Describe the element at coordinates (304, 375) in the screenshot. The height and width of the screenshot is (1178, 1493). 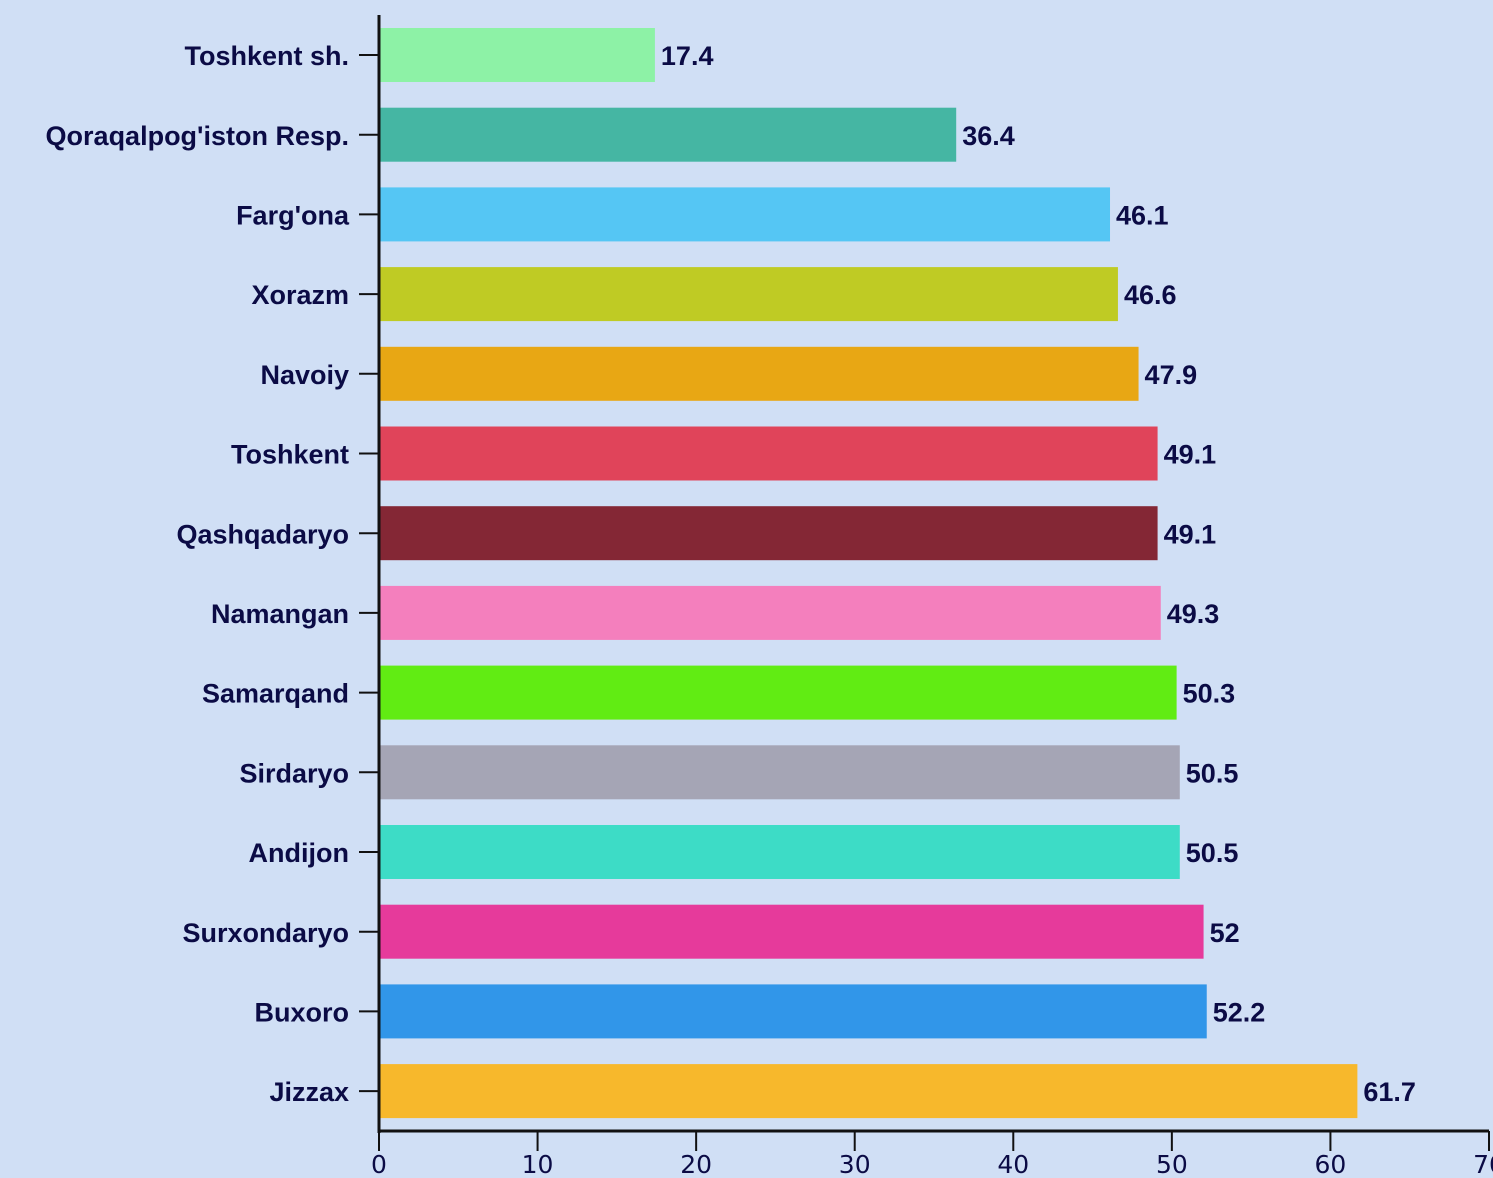
I see `y-tick-label: Navoiy` at that location.